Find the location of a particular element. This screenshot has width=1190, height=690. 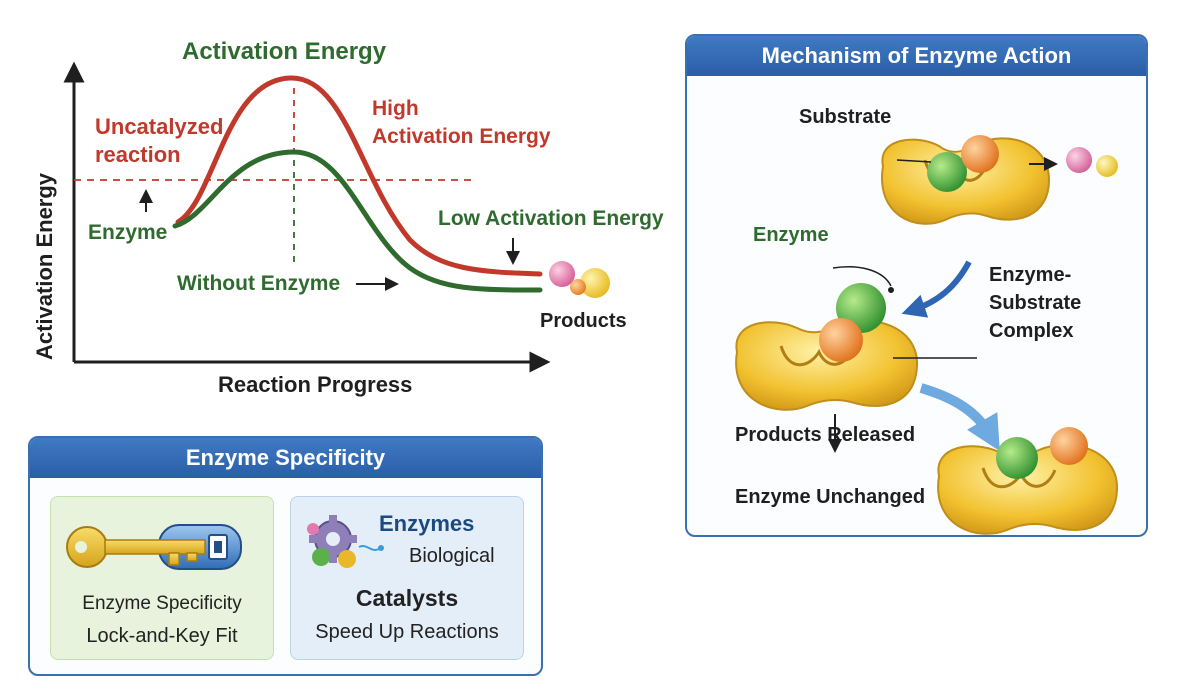

specificity-line1: Enzyme Specificity is located at coordinates (162, 603).